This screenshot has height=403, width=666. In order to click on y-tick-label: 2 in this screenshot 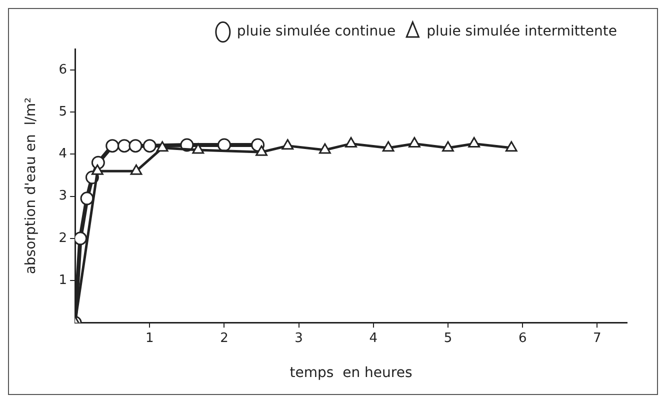, I will do `click(63, 238)`.